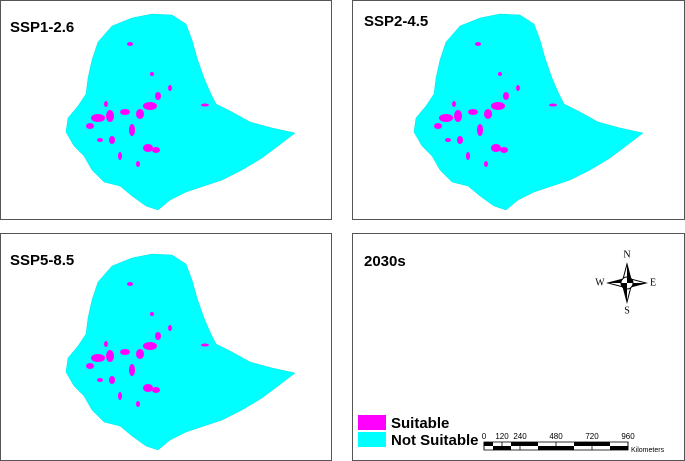 This screenshot has width=685, height=461. What do you see at coordinates (592, 436) in the screenshot?
I see `scale-tick-label: 720` at bounding box center [592, 436].